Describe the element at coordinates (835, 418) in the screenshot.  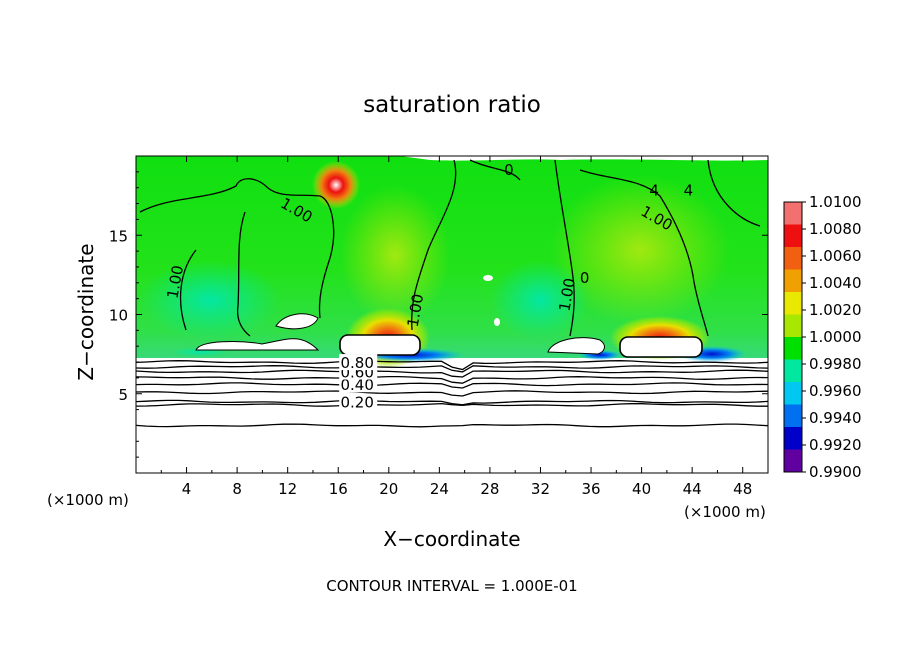
I see `colorbar-label: 0.9940` at that location.